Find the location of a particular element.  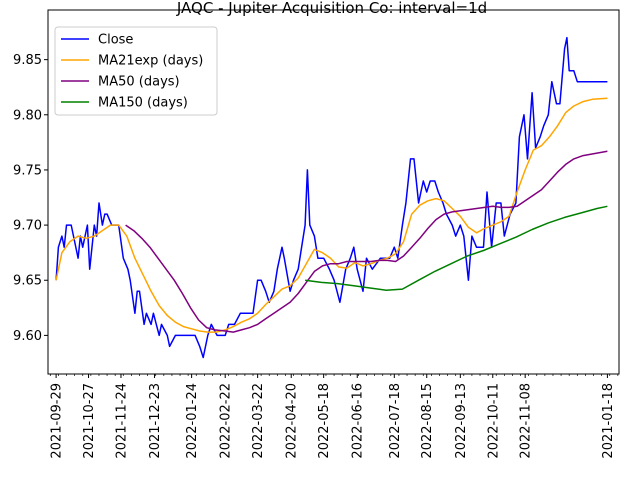

y-tick-label-2: 9.70 is located at coordinates (27, 226).